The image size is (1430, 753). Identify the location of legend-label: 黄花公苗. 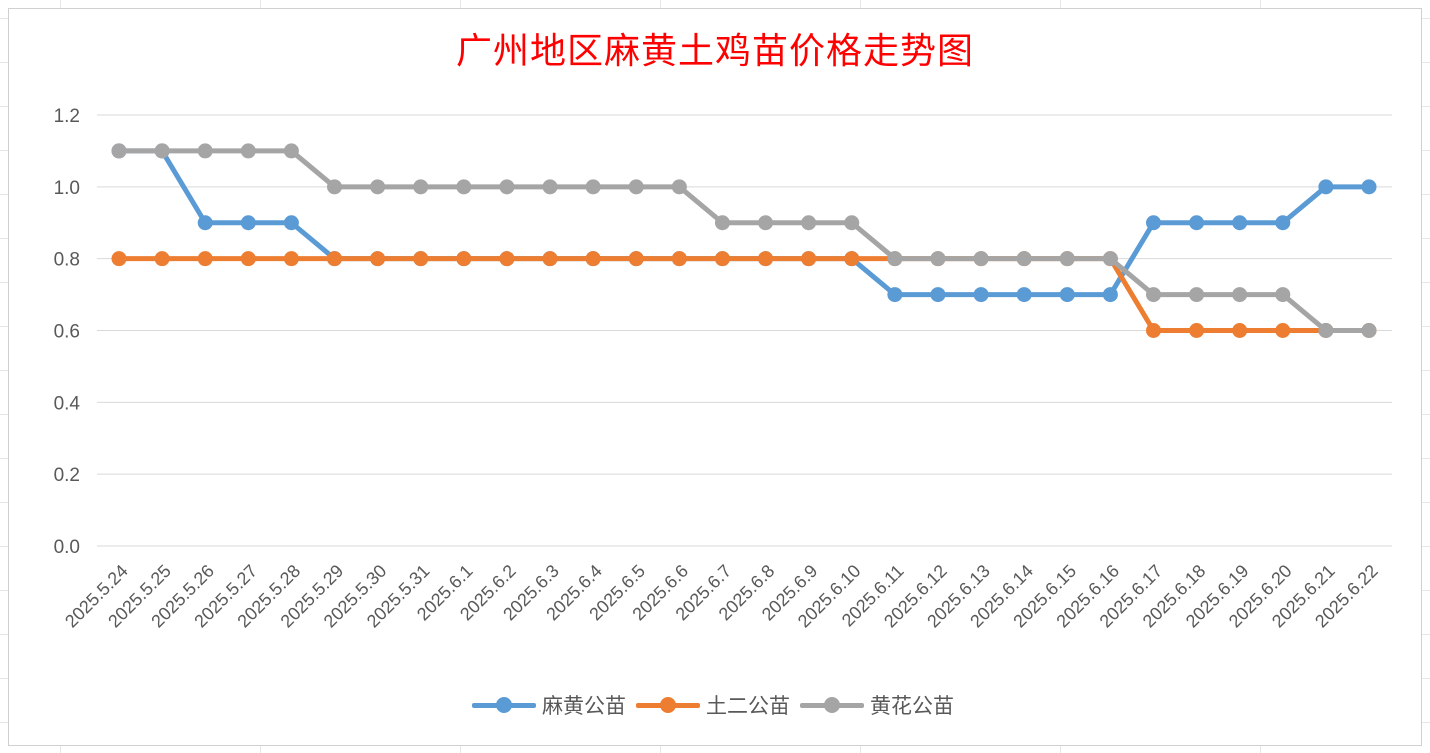
(912, 706).